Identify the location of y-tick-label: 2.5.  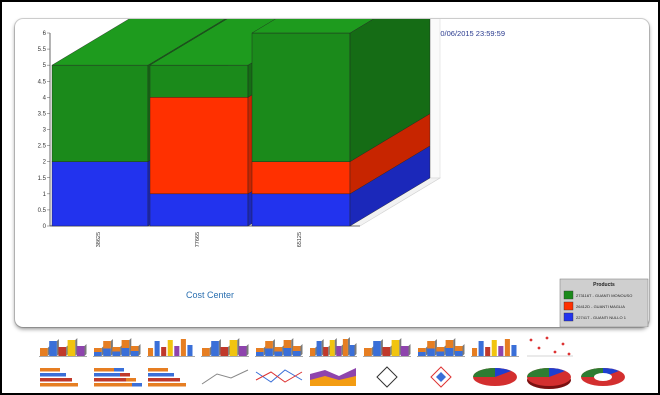
(42, 147).